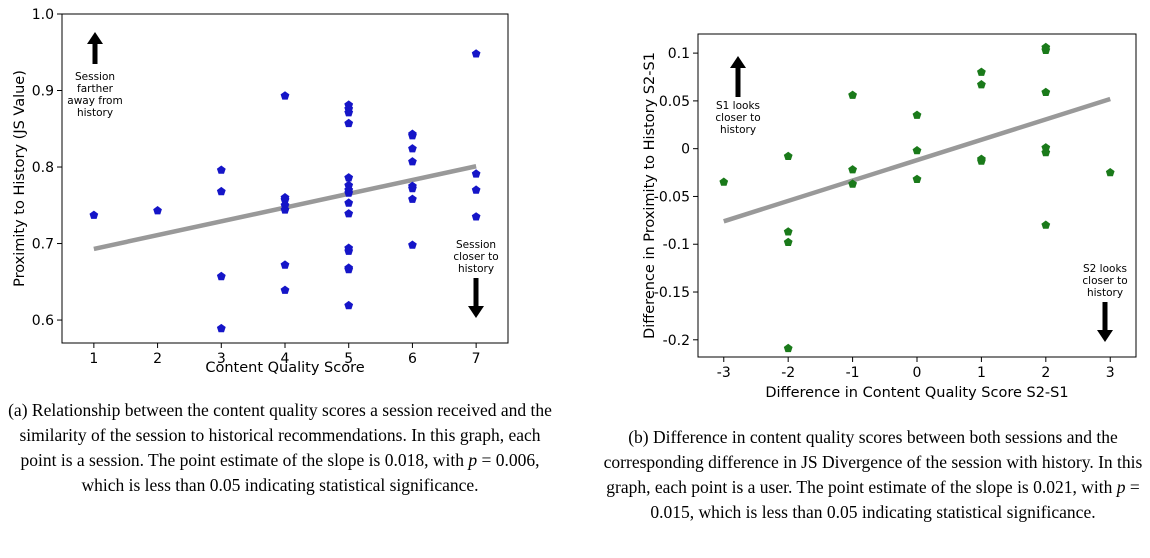 Image resolution: width=1150 pixels, height=558 pixels. Describe the element at coordinates (43, 245) in the screenshot. I see `chart1-ytick-label: 0.7` at that location.